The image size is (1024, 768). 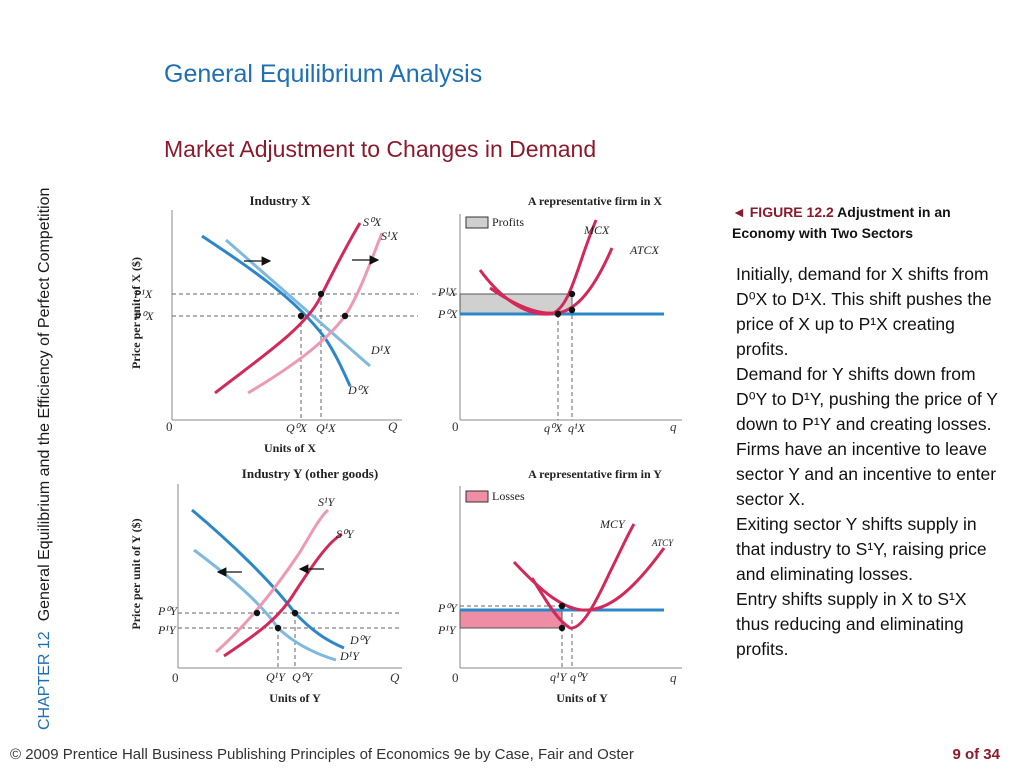 I want to click on quantity-tick: Q⁰X, so click(x=296, y=428).